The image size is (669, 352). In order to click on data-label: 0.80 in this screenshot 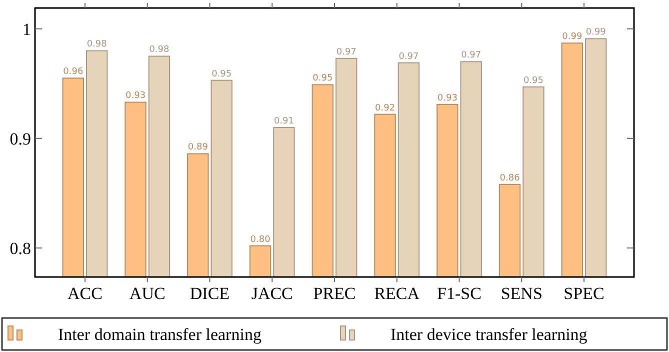, I will do `click(260, 239)`.